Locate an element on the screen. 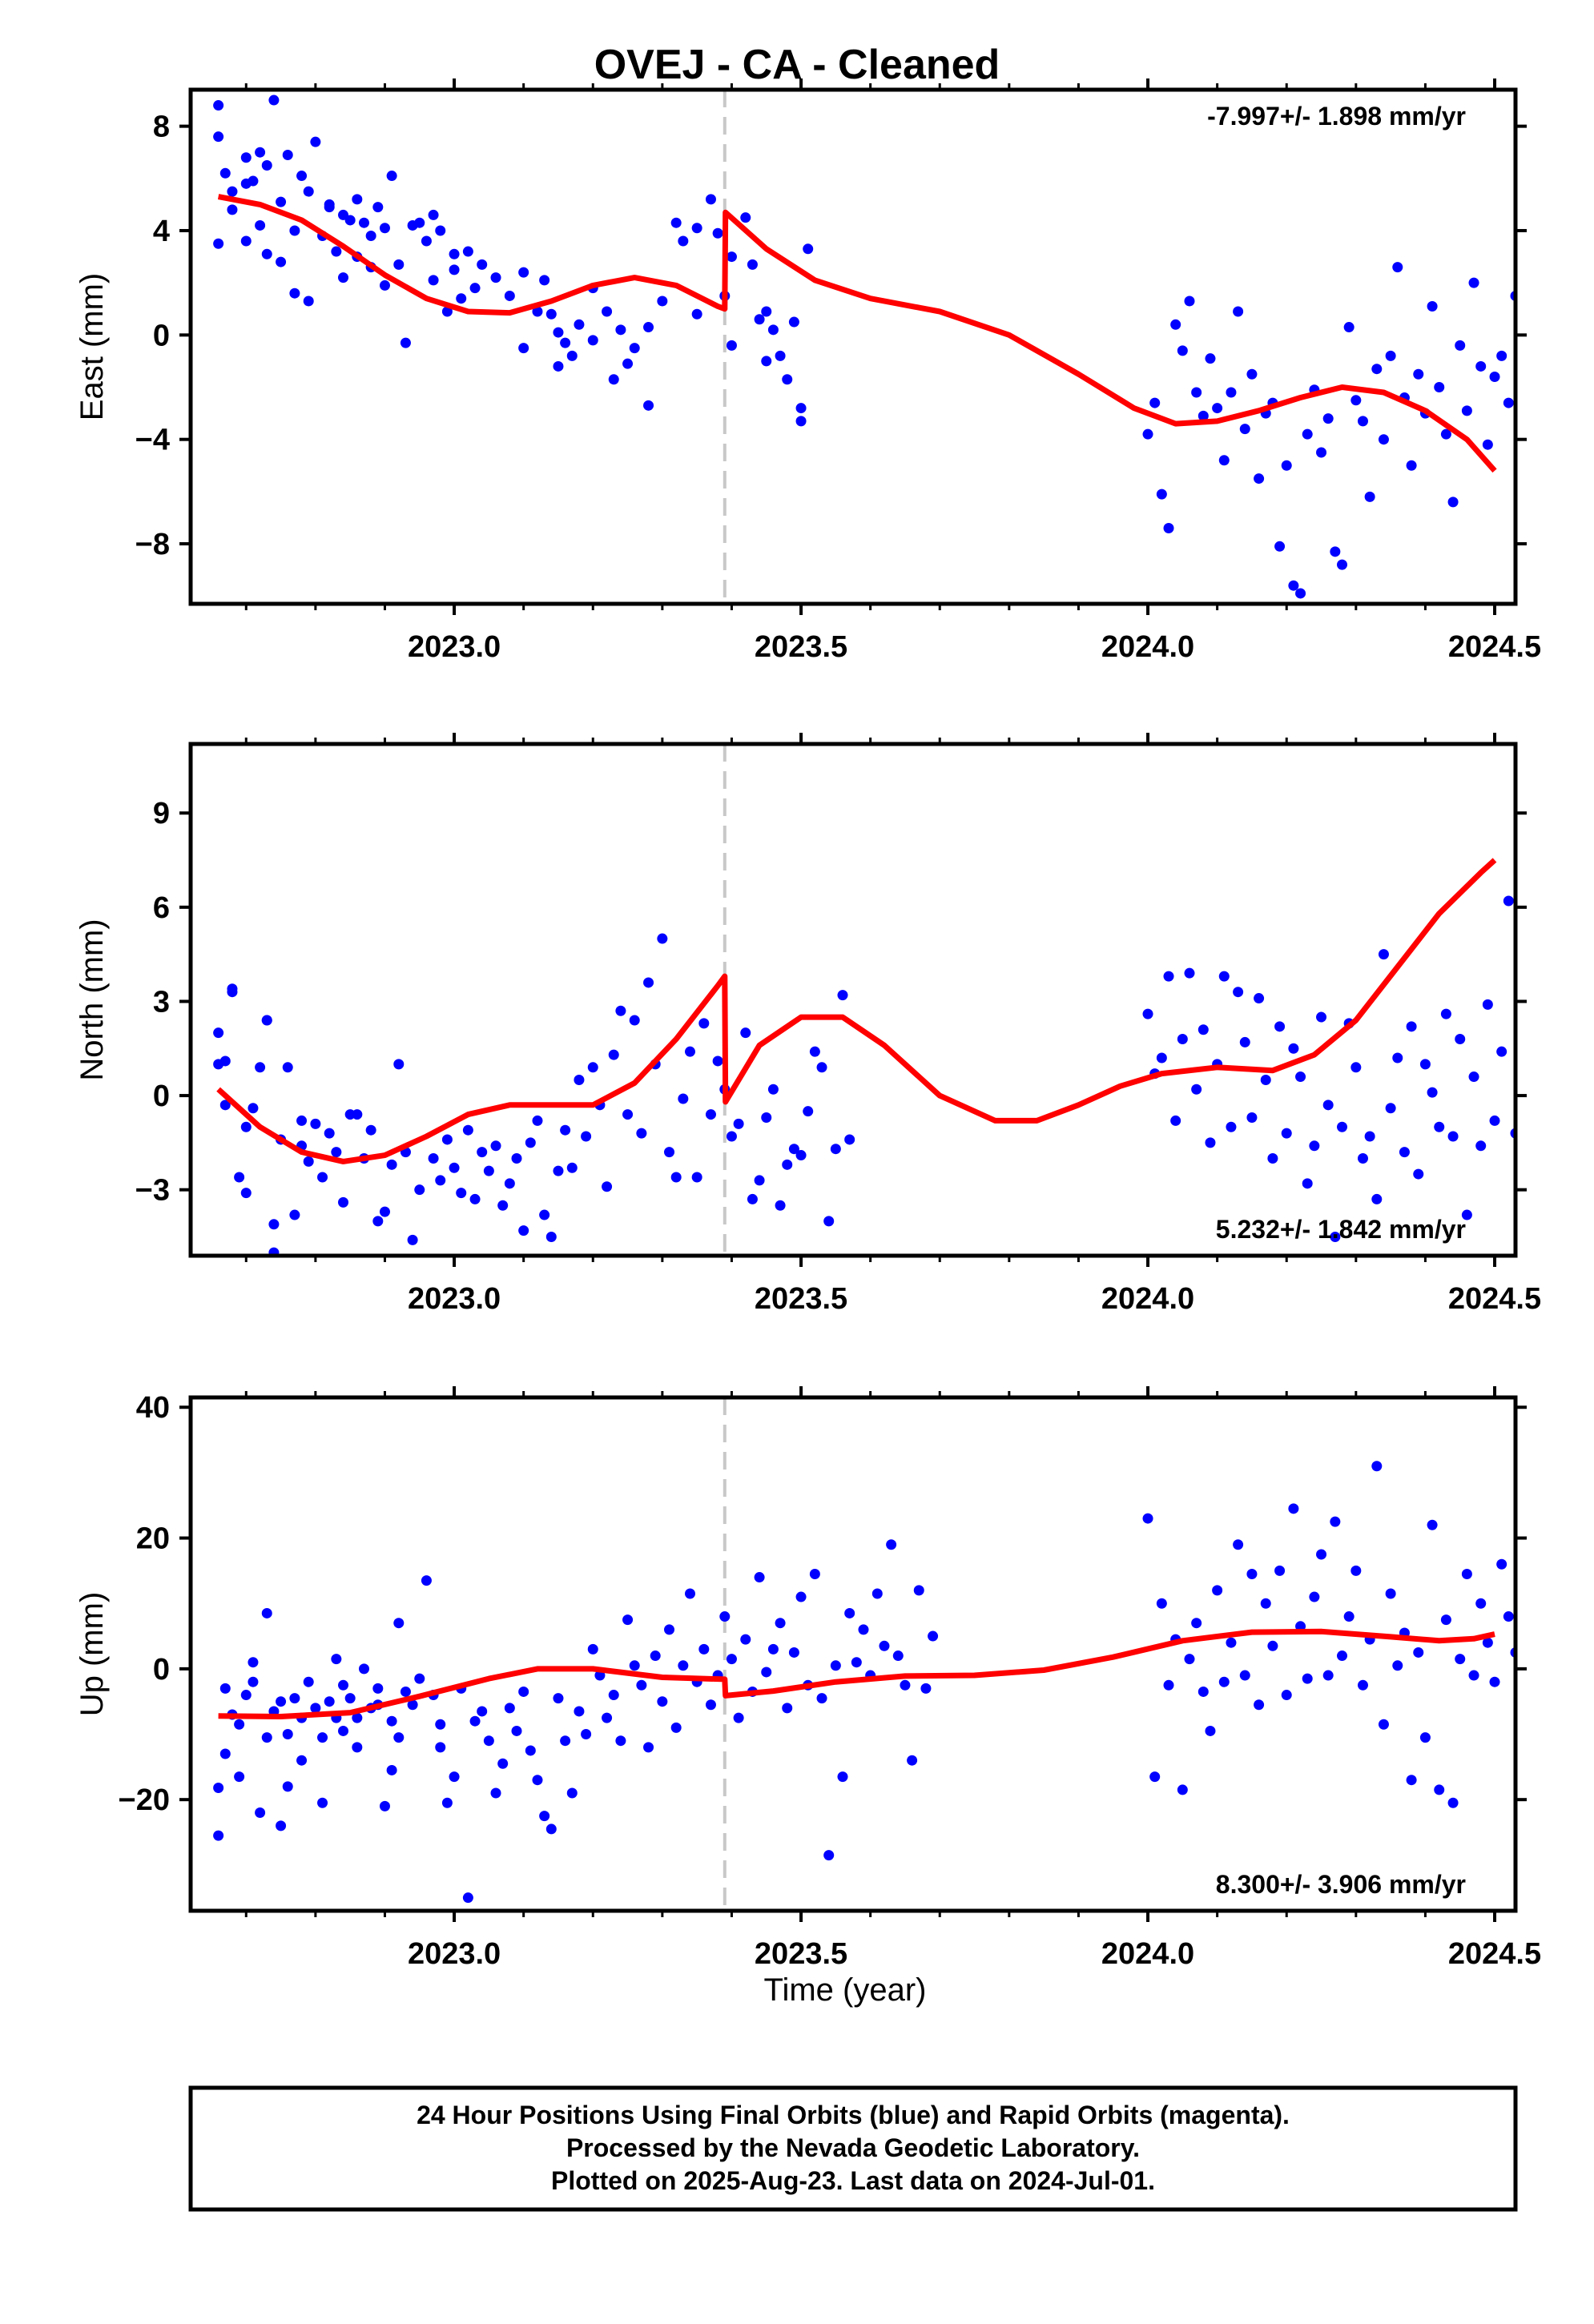 The height and width of the screenshot is (2324, 1594). x-tick-label: 2024.5 is located at coordinates (1494, 647).